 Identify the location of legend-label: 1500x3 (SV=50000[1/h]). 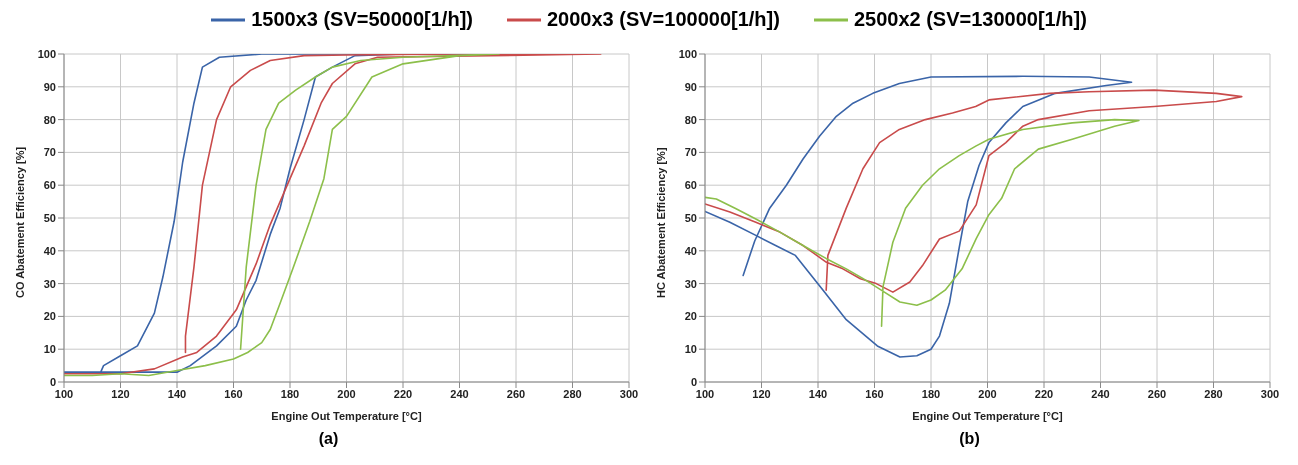
(362, 19).